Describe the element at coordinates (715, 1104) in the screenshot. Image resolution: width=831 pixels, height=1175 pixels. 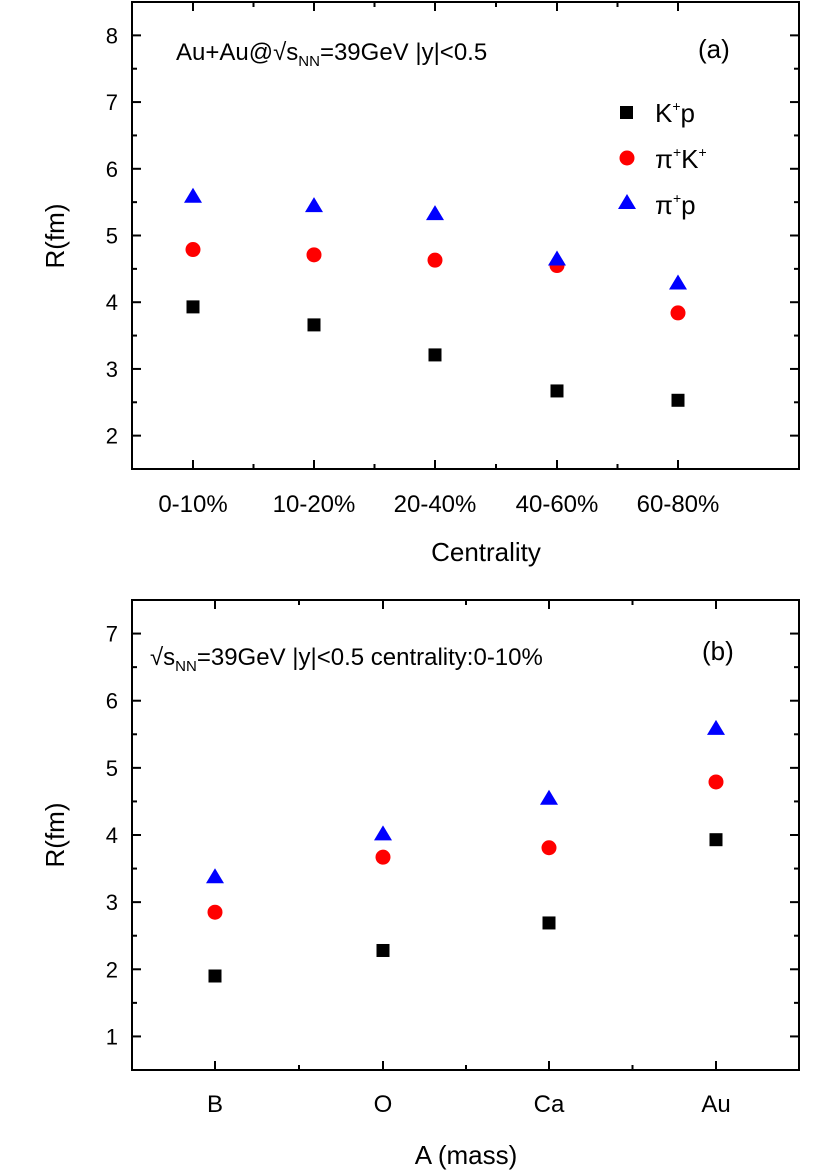
I see `x-tick-label: Au` at that location.